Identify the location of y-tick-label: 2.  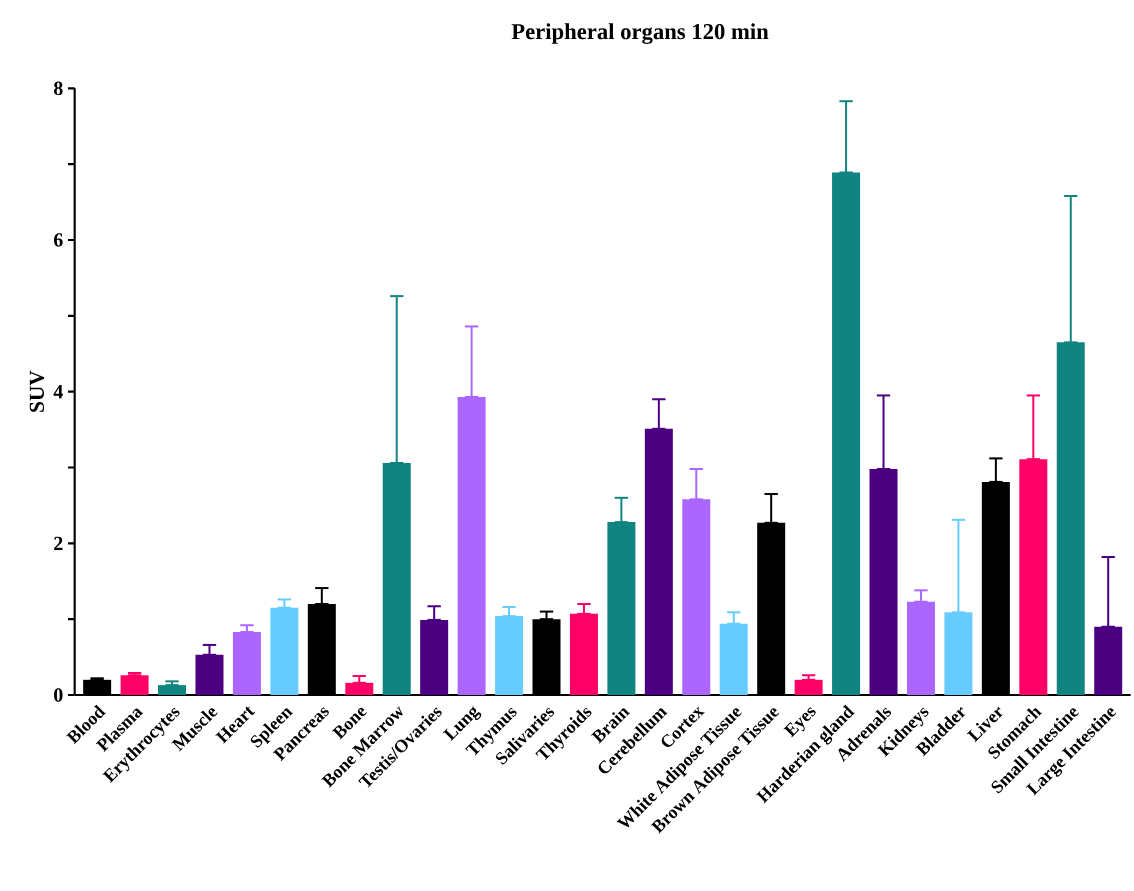
(58, 543).